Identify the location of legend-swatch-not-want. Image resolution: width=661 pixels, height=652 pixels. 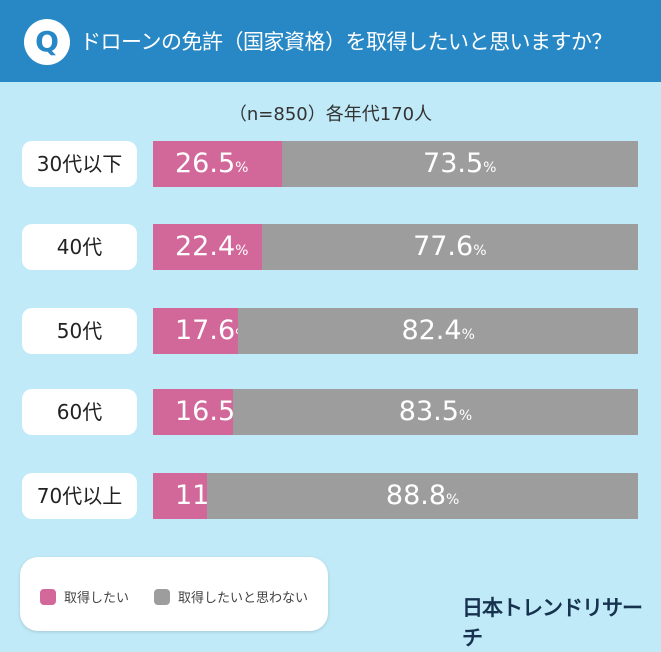
(162, 596).